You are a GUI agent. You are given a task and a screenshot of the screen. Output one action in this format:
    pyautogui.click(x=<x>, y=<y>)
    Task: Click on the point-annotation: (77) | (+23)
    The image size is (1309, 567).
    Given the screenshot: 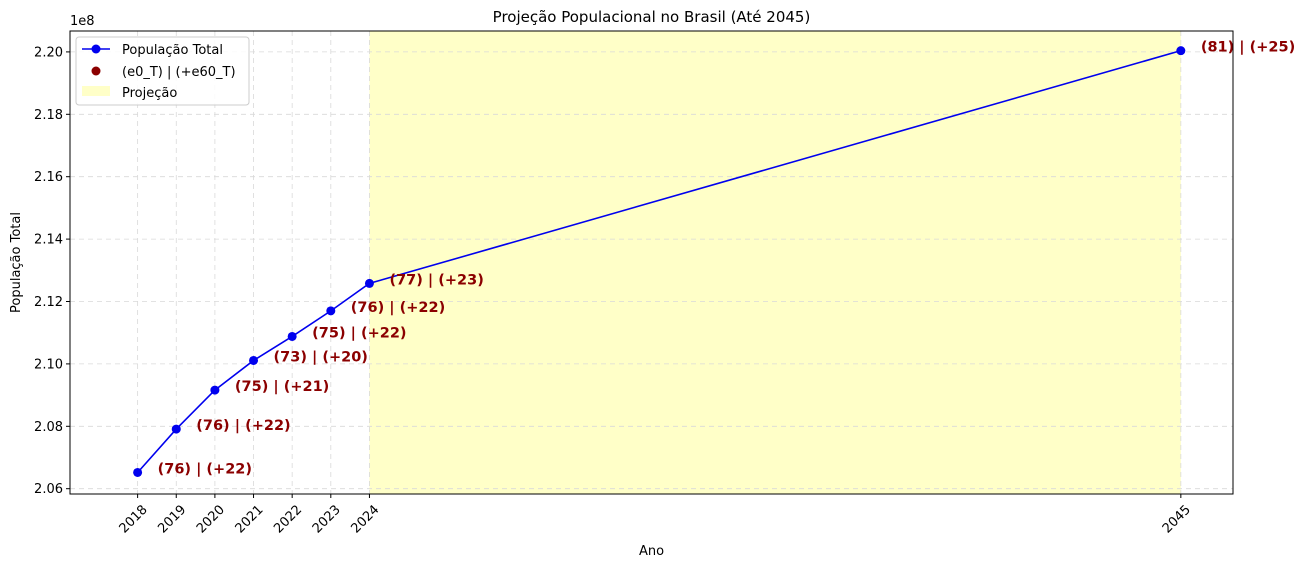 What is the action you would take?
    pyautogui.click(x=436, y=280)
    